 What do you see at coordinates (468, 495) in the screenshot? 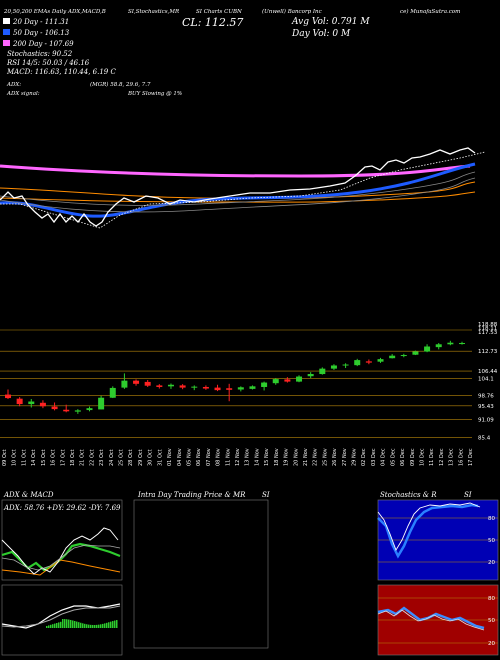
I see `stoch-si: SI` at bounding box center [468, 495].